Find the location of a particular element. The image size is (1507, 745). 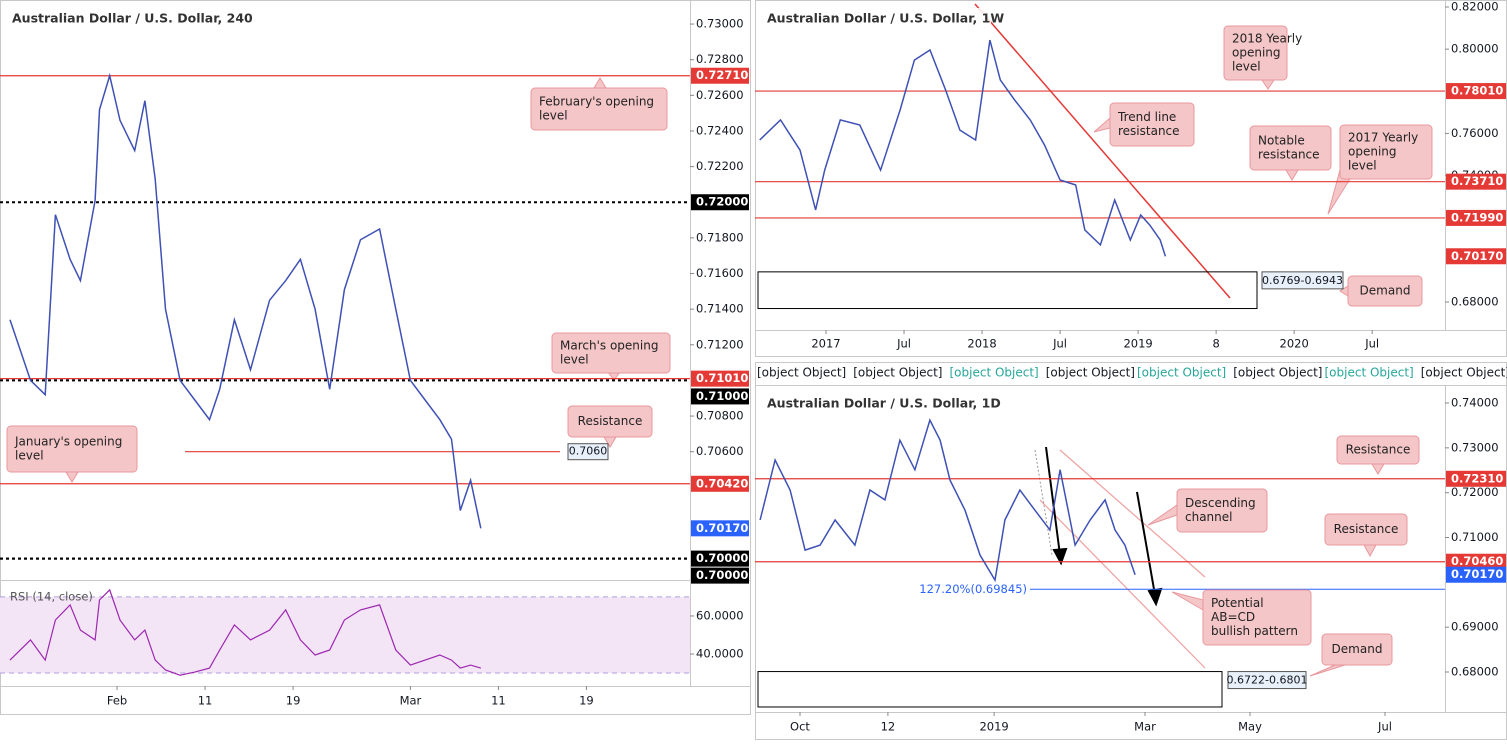

y-tick-label: 0.70800 is located at coordinates (720, 416).